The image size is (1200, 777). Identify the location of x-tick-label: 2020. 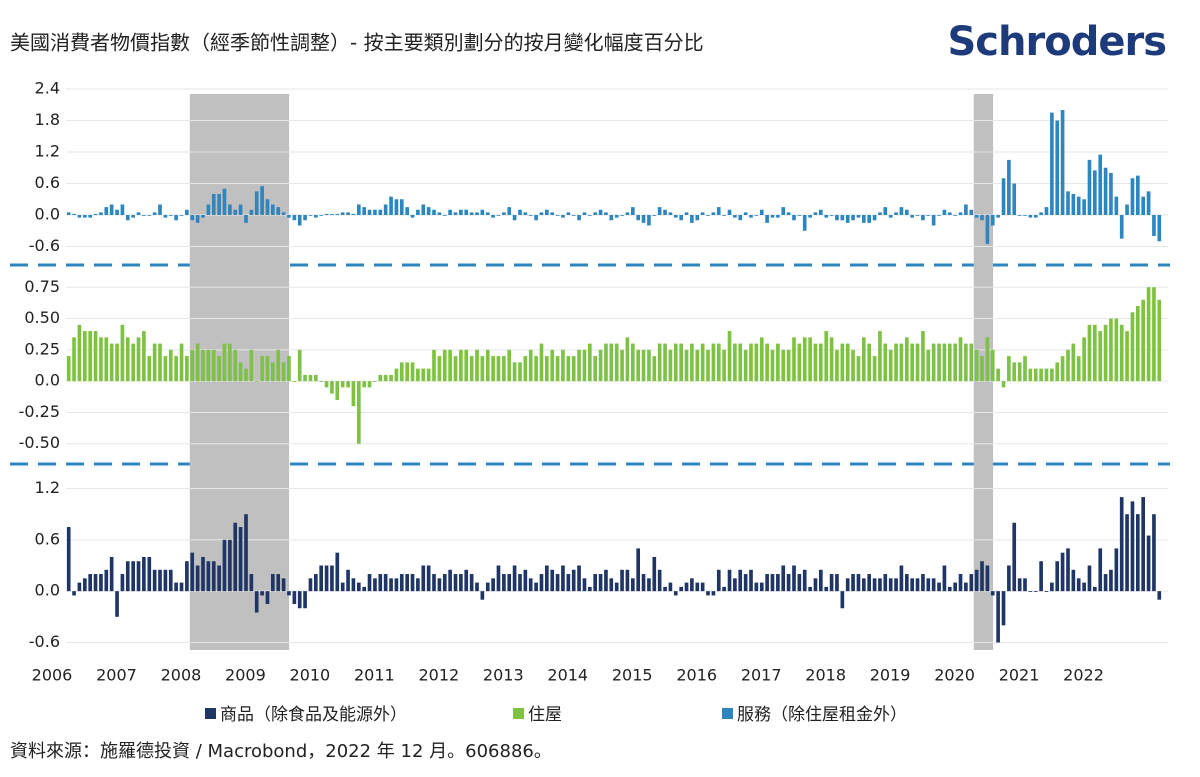
(954, 675).